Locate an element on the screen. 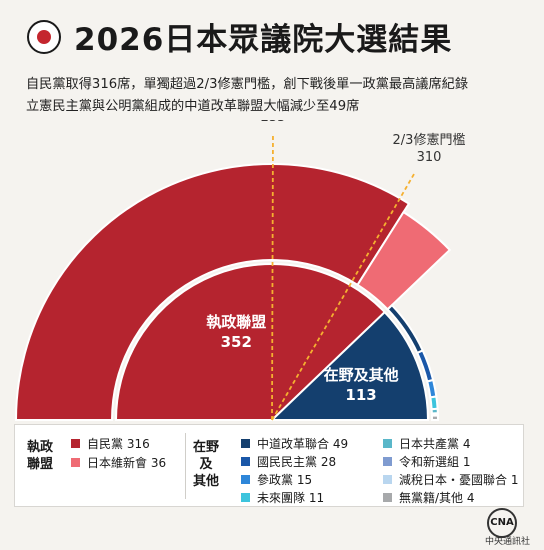  red-sun-icon is located at coordinates (44, 37).